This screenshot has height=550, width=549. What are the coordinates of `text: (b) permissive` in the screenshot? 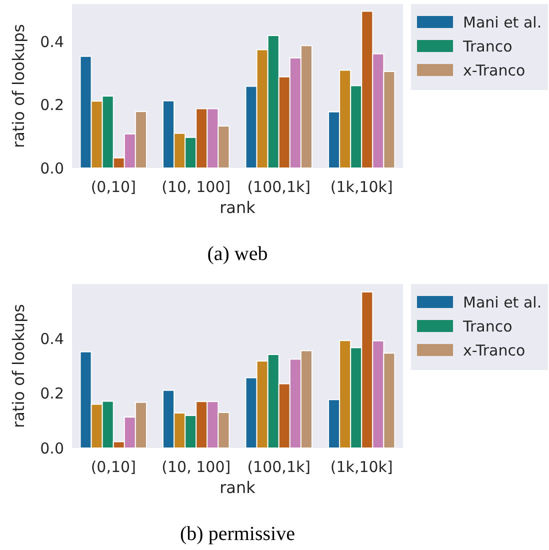 It's located at (238, 534).